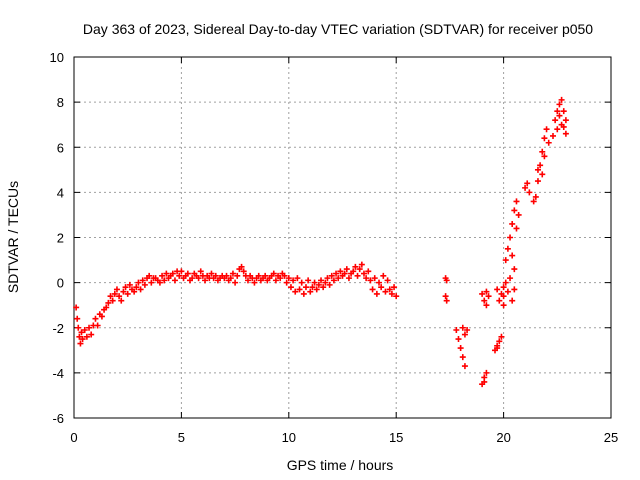 The image size is (640, 480). Describe the element at coordinates (57, 57) in the screenshot. I see `y-tick-label: 10` at that location.